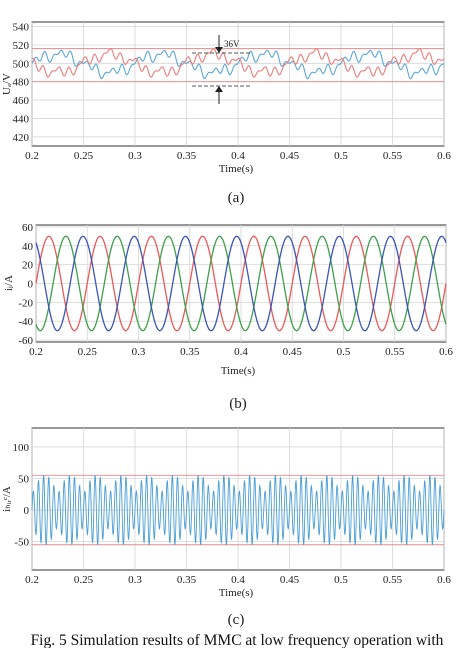 The width and height of the screenshot is (474, 648). I want to click on y-tick-label: 50, so click(24, 479).